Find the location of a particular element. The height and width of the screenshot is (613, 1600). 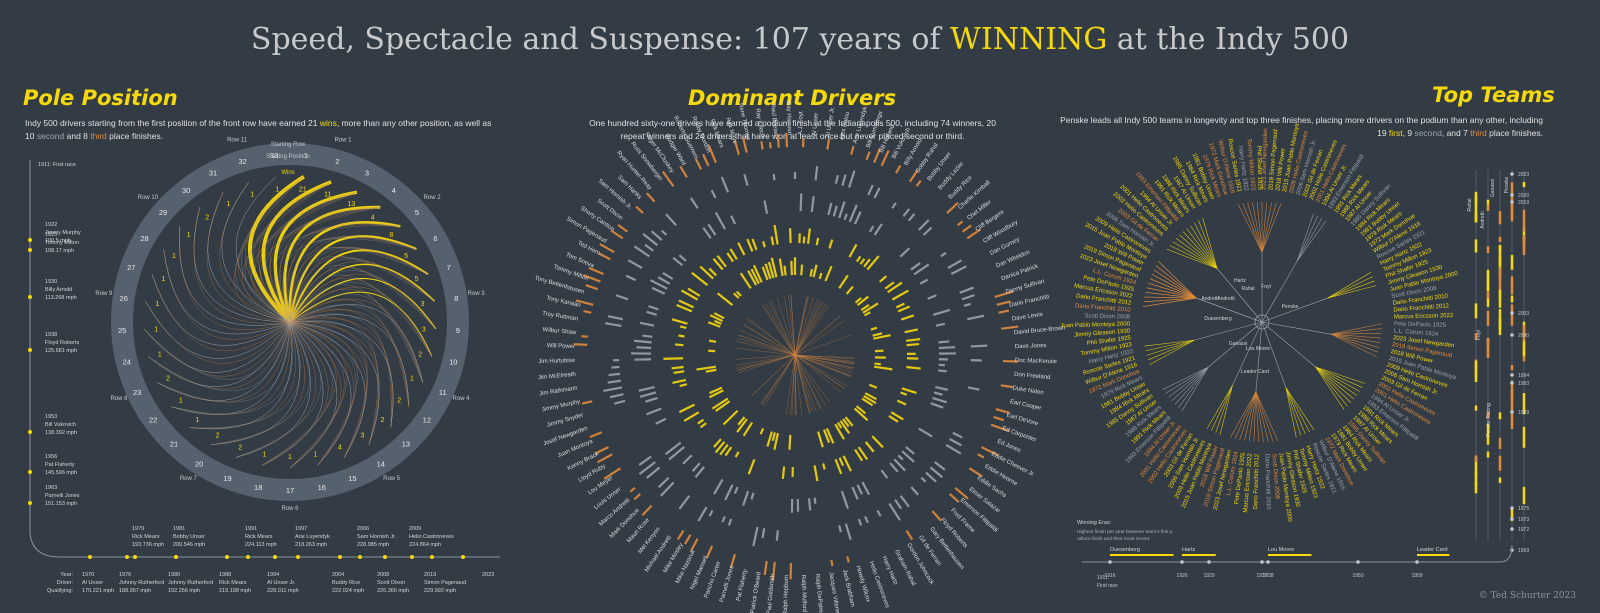

driver-name: Ralph DePalma is located at coordinates (819, 593).